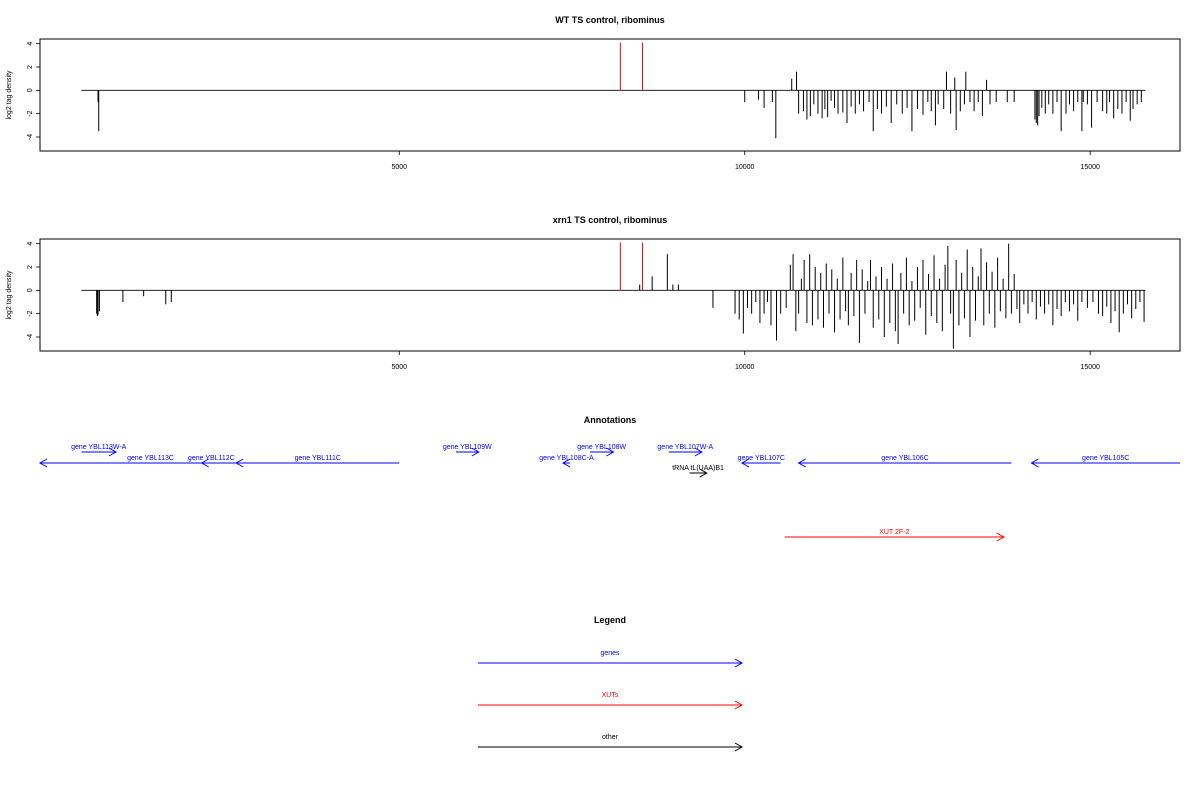 The image size is (1200, 800). I want to click on xrn1-y-tick-label: 2, so click(30, 267).